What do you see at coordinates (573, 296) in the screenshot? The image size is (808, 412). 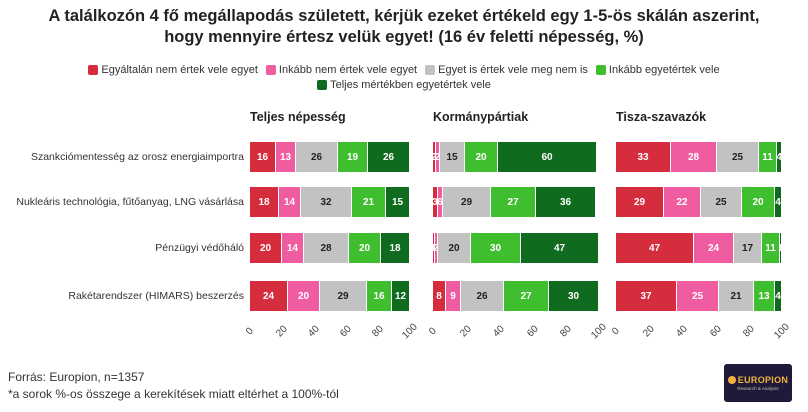 I see `bar-label-p1-r3-s4: 30` at bounding box center [573, 296].